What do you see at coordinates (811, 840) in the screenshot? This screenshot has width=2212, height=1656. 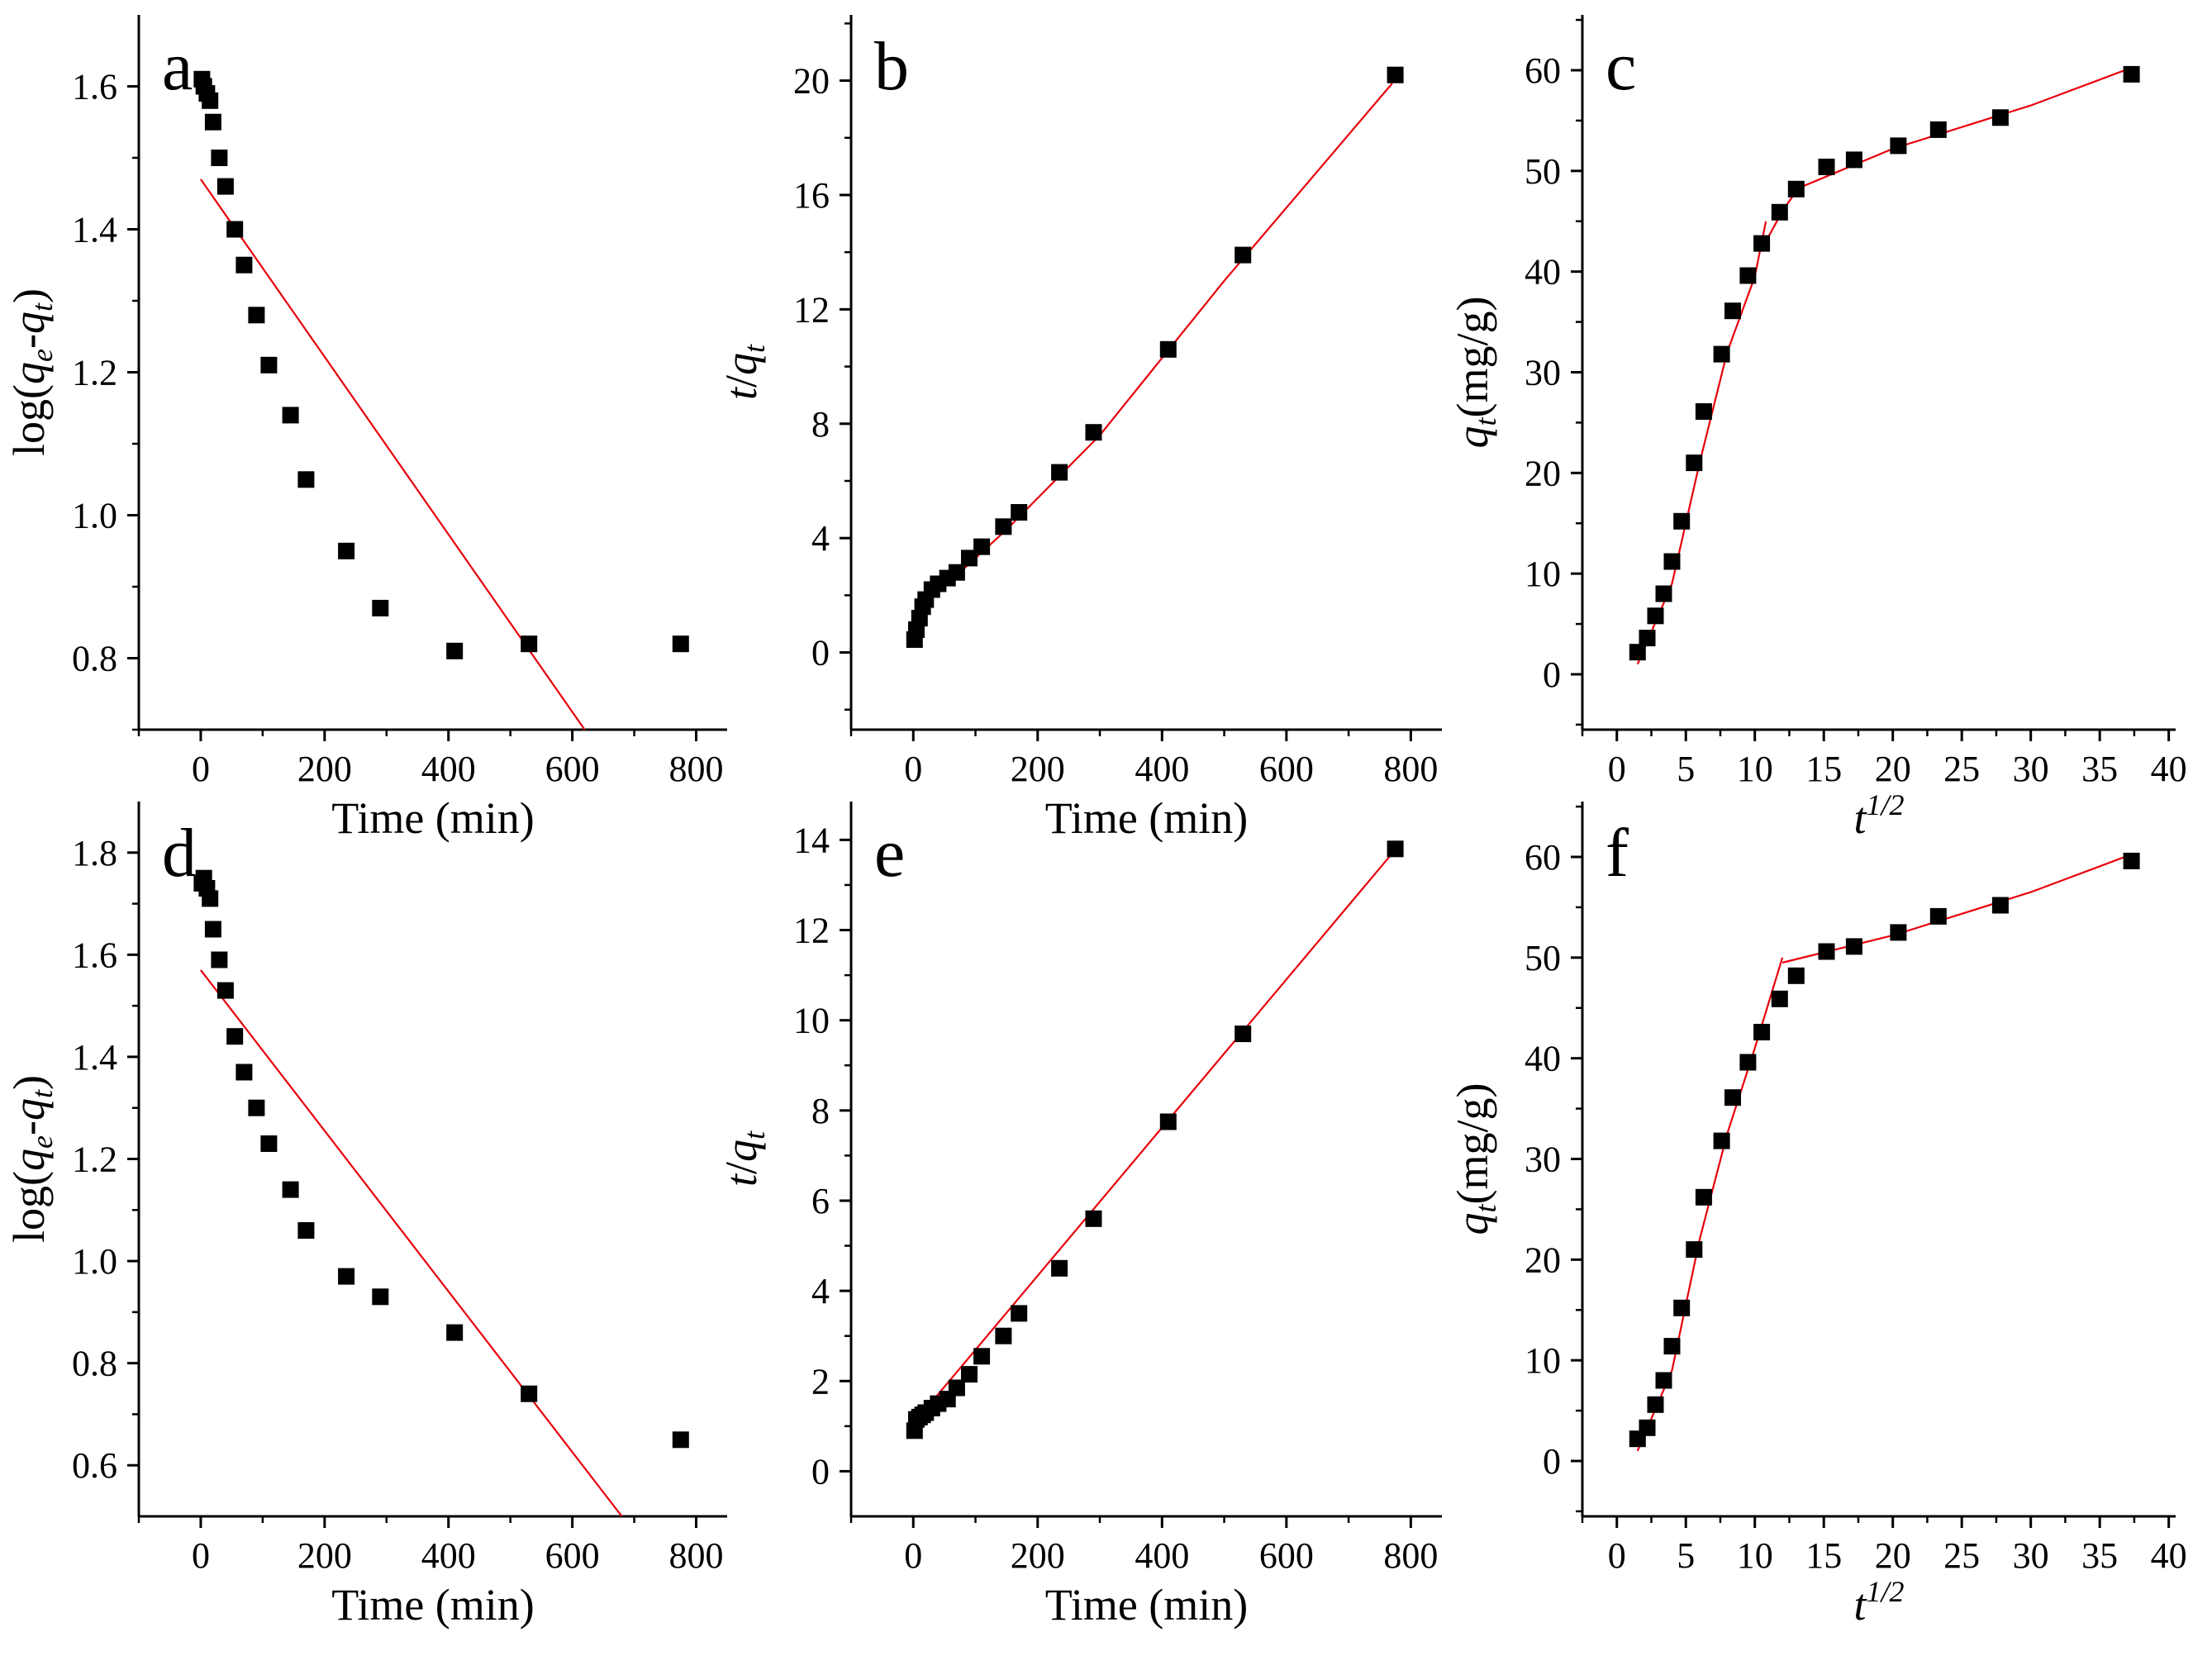 I see `y-tick-label: 14` at bounding box center [811, 840].